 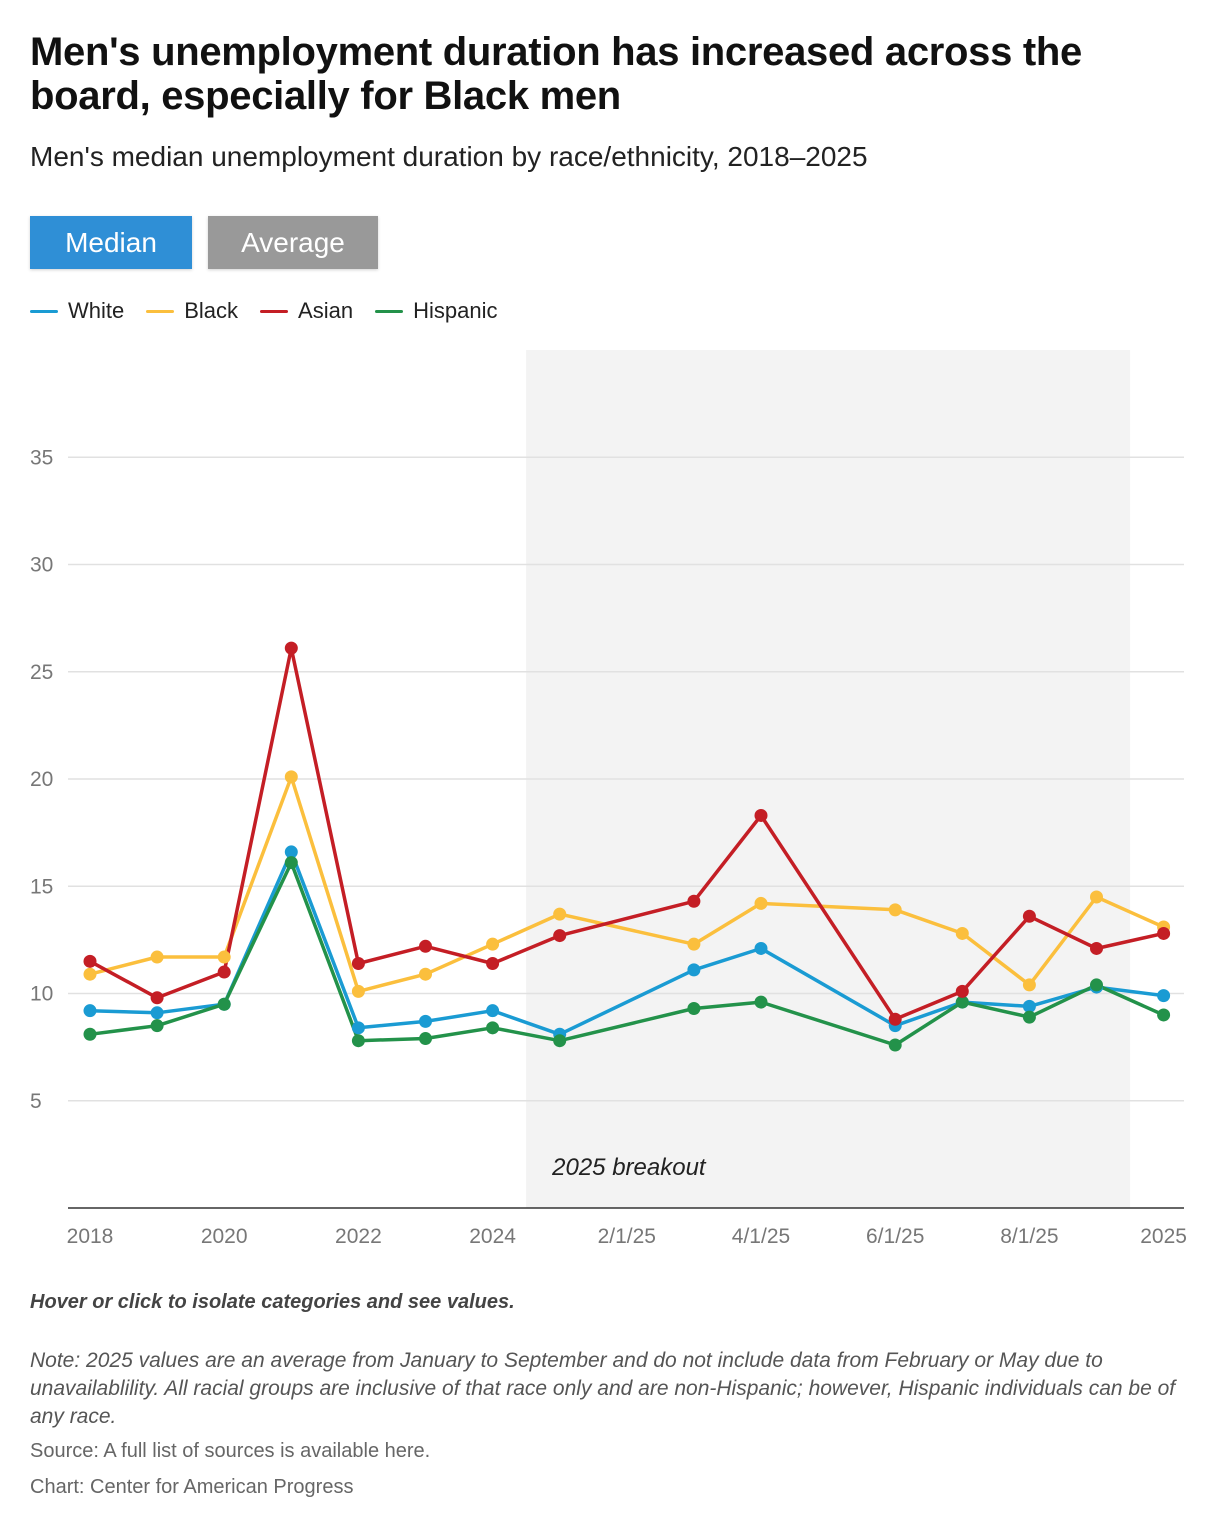 What do you see at coordinates (224, 1236) in the screenshot?
I see `x-tick-label: 2020` at bounding box center [224, 1236].